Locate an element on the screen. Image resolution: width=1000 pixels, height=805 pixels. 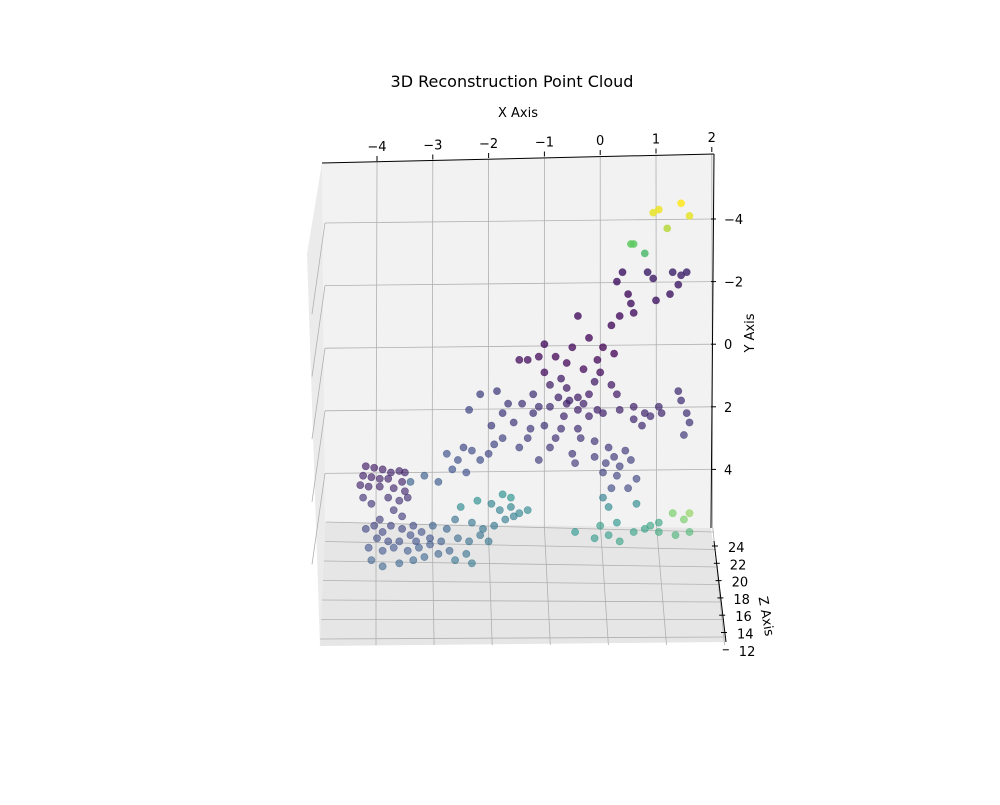
z-axis-label: Z Axis is located at coordinates (766, 616).